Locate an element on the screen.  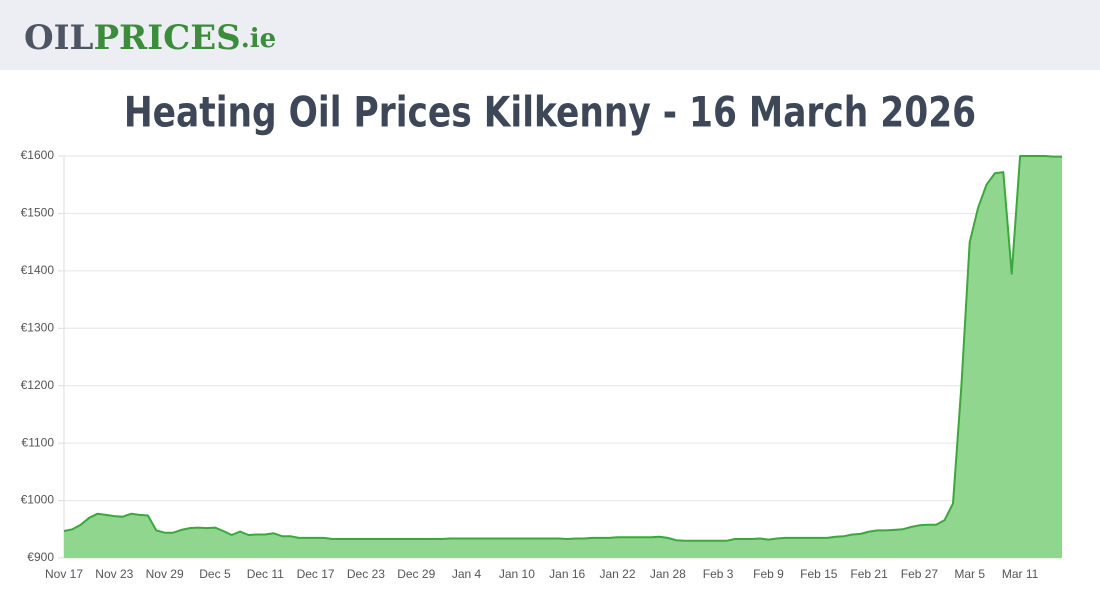
y-tick-label: €1000 is located at coordinates (38, 500).